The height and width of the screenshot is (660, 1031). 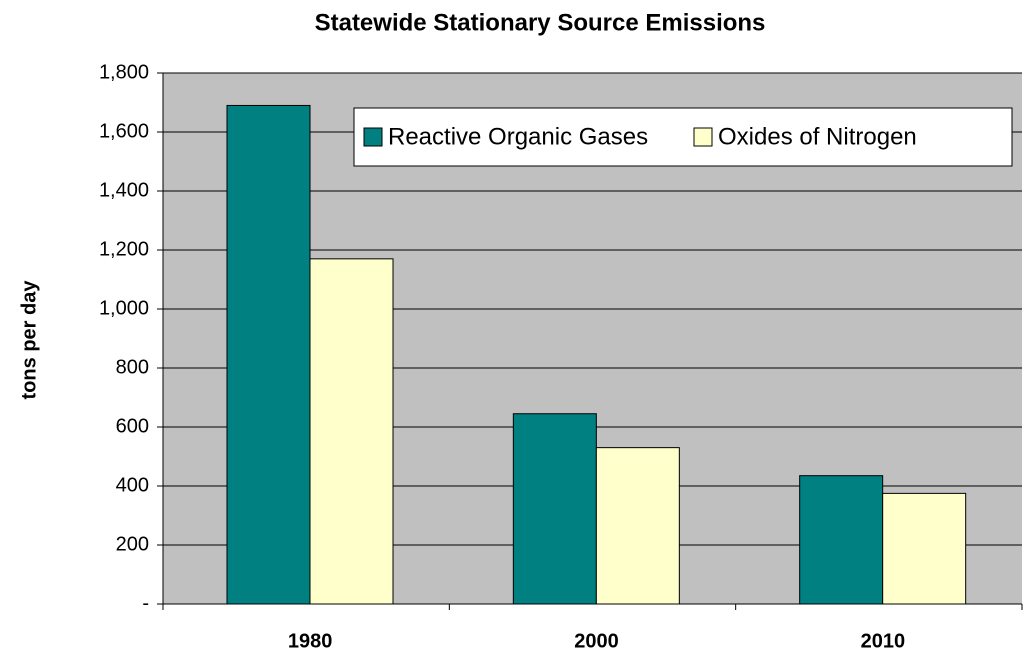 What do you see at coordinates (817, 136) in the screenshot?
I see `legend-label: Oxides of Nitrogen` at bounding box center [817, 136].